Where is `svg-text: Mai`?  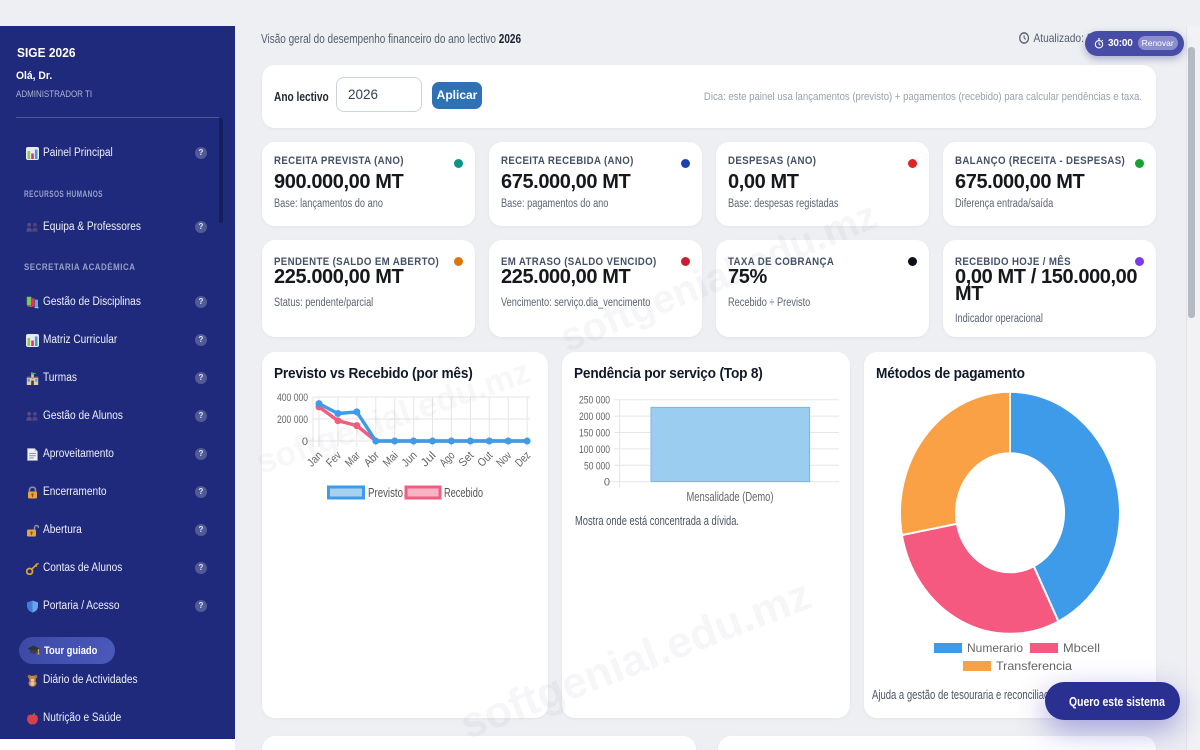
svg-text: Mai is located at coordinates (391, 460).